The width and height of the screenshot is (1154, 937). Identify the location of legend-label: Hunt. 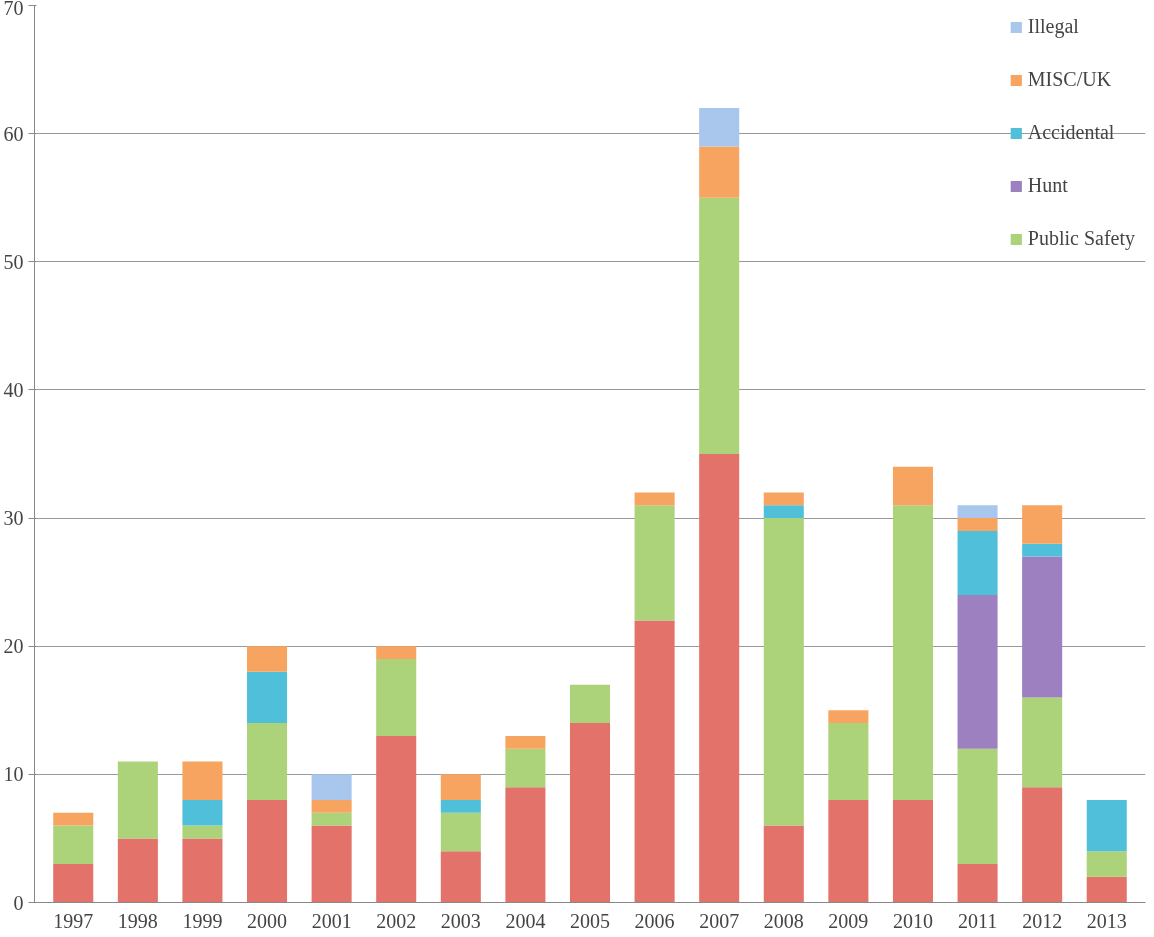
(1047, 185).